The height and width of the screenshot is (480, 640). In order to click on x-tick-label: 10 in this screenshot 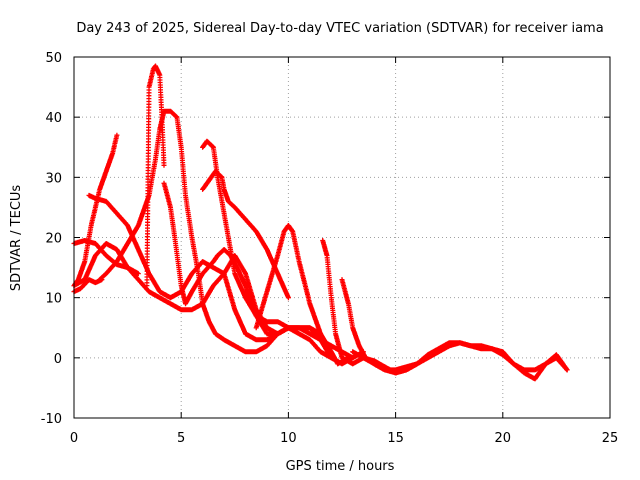, I will do `click(288, 438)`.